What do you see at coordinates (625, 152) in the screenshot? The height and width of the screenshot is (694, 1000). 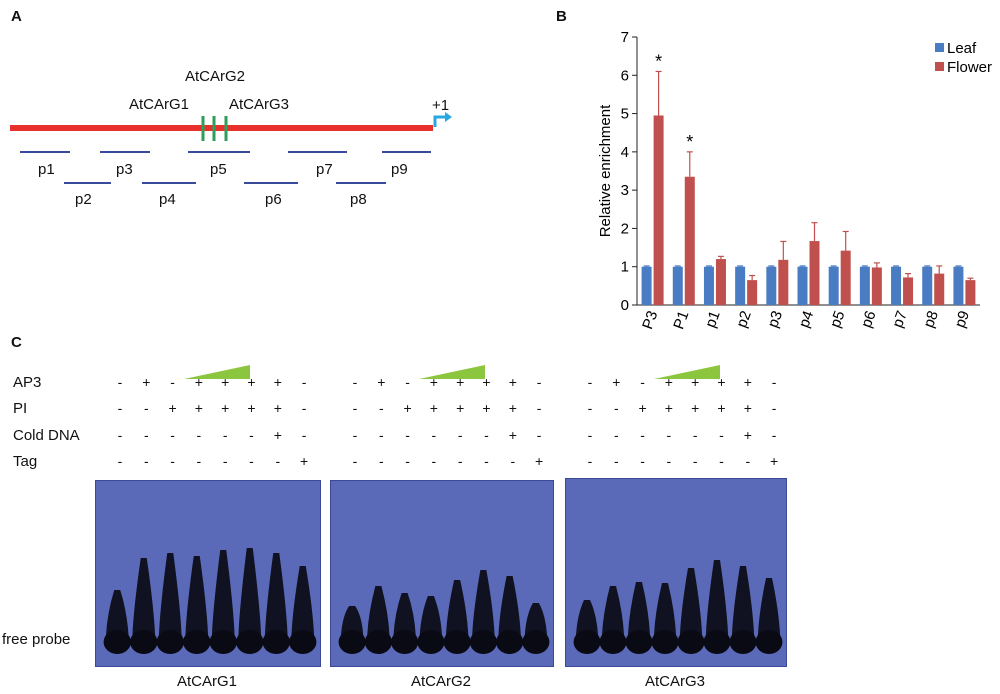 I see `y-tick-label: 4` at bounding box center [625, 152].